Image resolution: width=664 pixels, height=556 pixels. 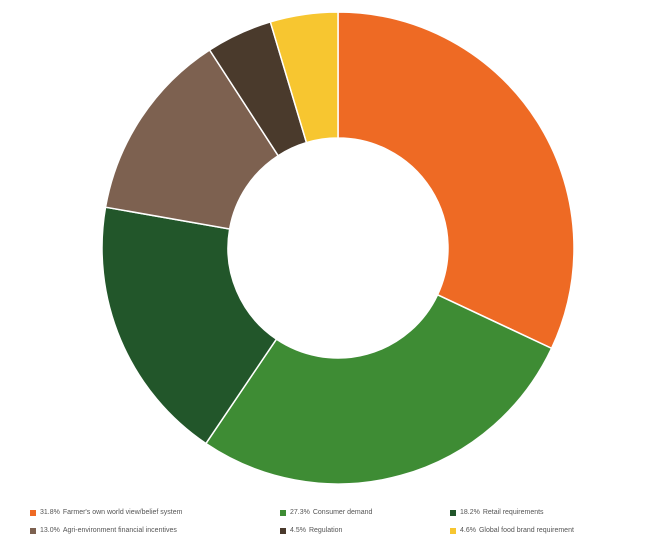 I want to click on legend-percent: 31.8%, so click(x=50, y=512).